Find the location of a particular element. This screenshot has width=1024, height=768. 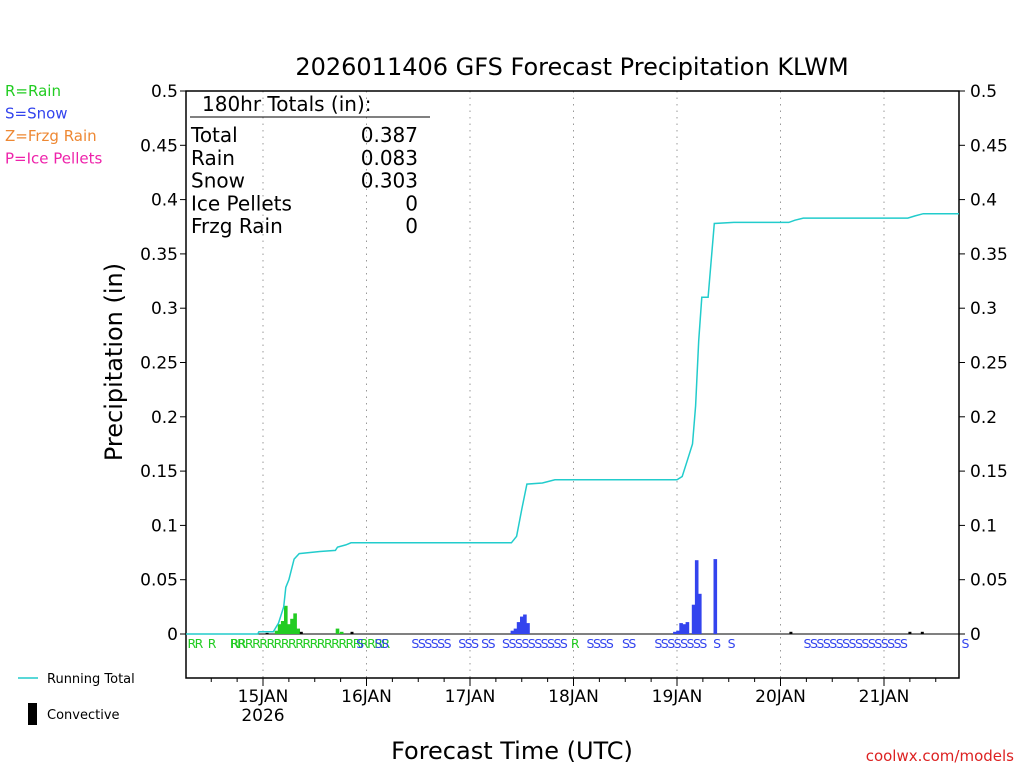

totals-label: Total is located at coordinates (214, 135).